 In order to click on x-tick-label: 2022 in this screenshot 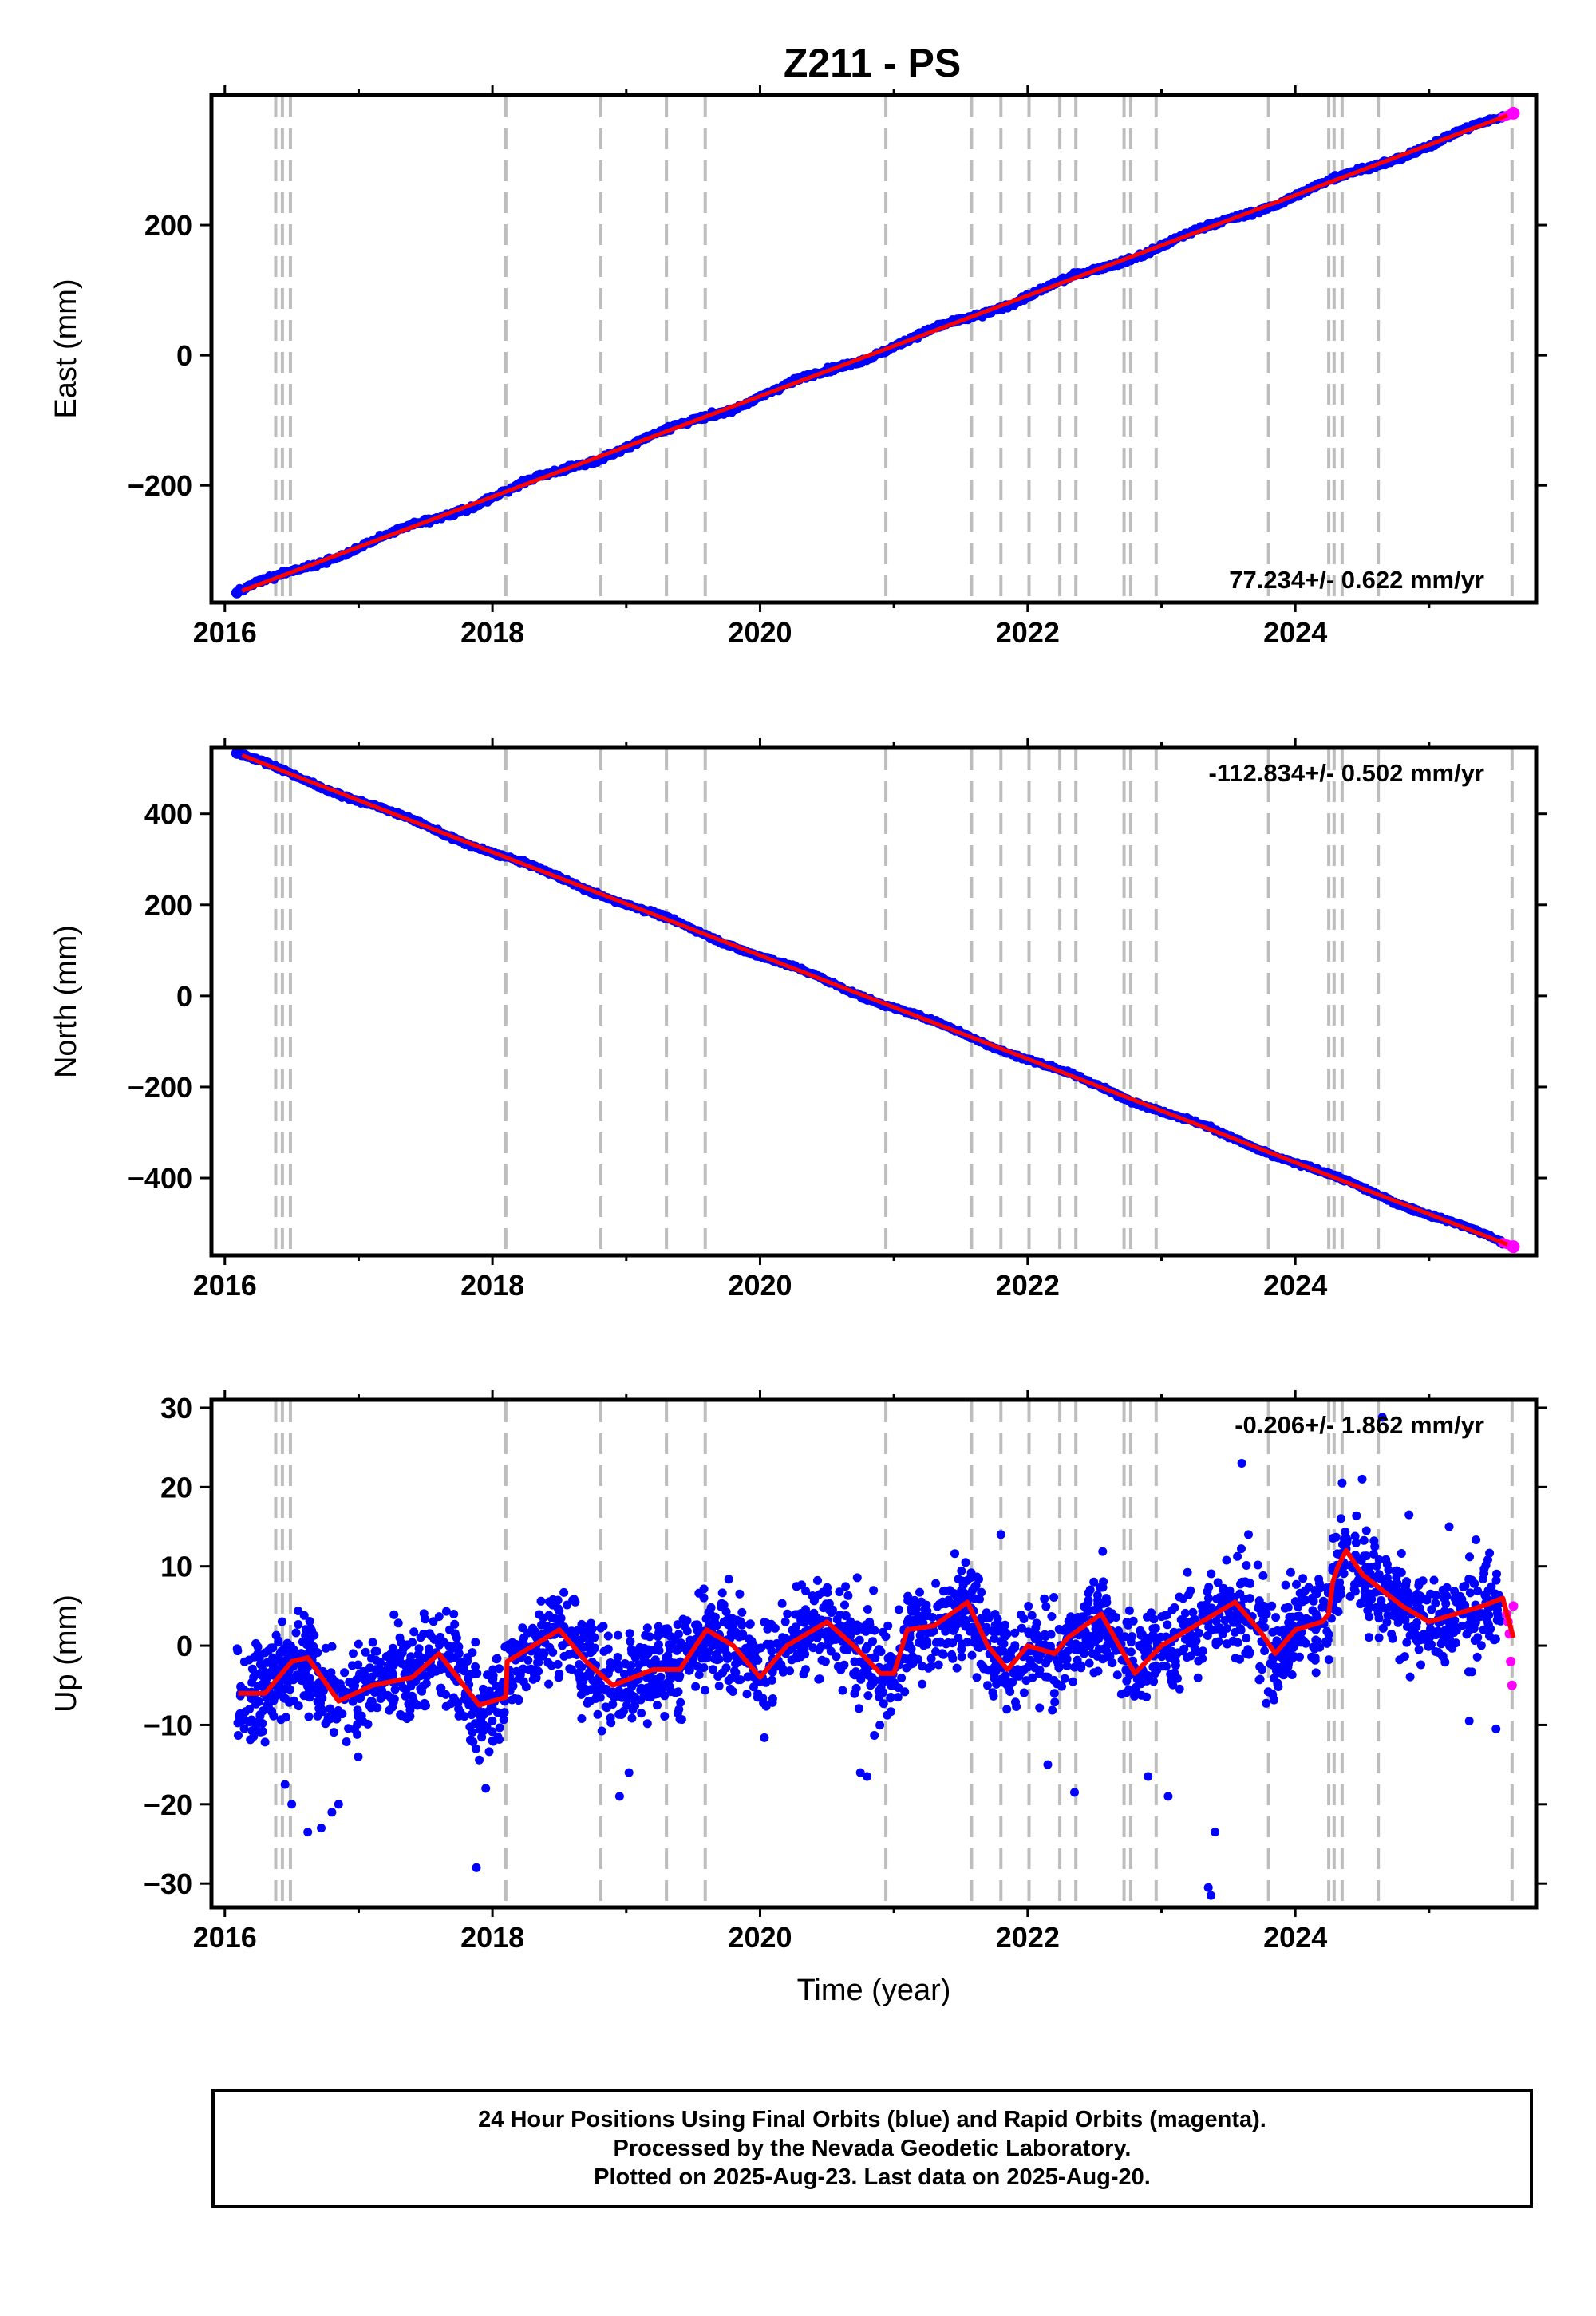, I will do `click(1028, 1285)`.